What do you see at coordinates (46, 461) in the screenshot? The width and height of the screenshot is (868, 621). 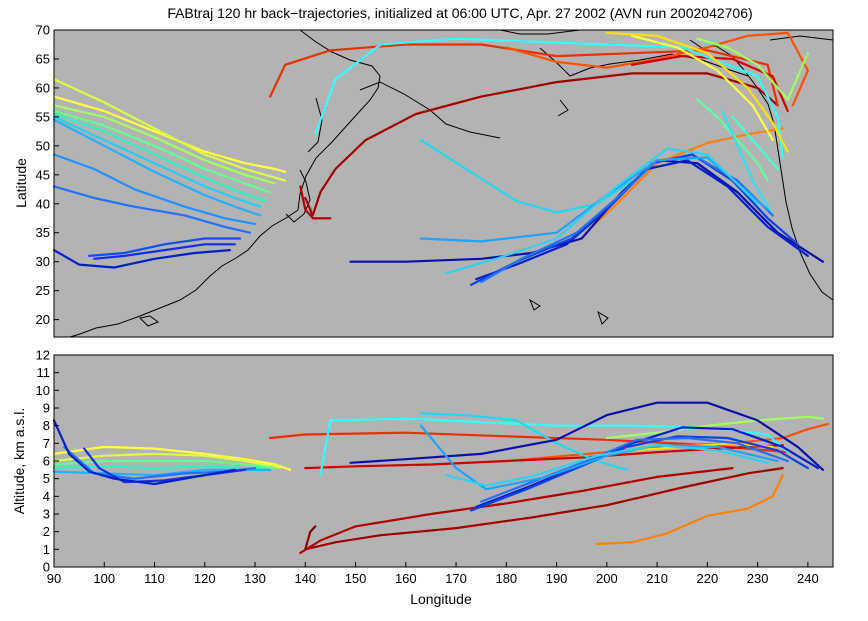 I see `y-tick-label: 6` at bounding box center [46, 461].